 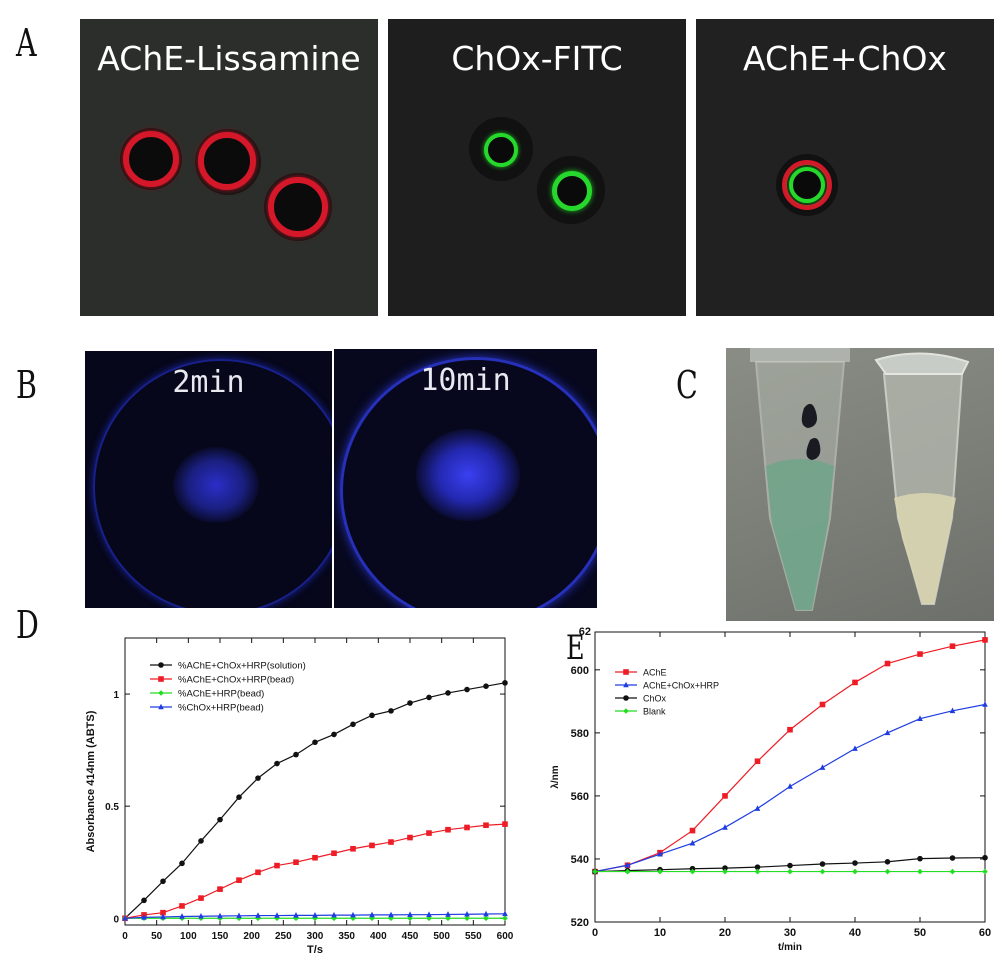 I want to click on x-tick-label: 40, so click(x=855, y=933).